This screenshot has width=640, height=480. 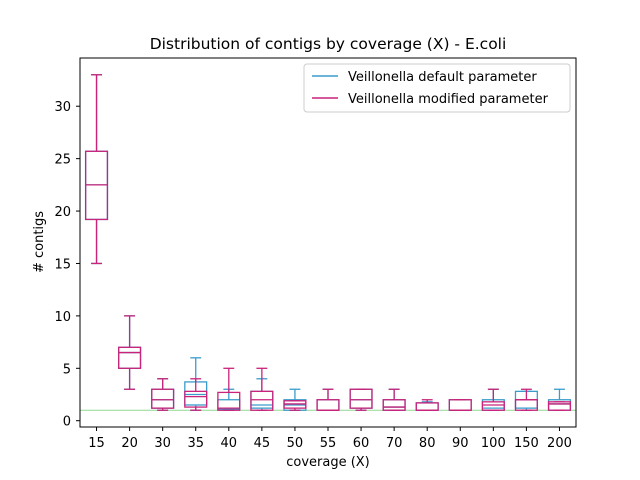 I want to click on x-tick-label: 30, so click(x=162, y=443).